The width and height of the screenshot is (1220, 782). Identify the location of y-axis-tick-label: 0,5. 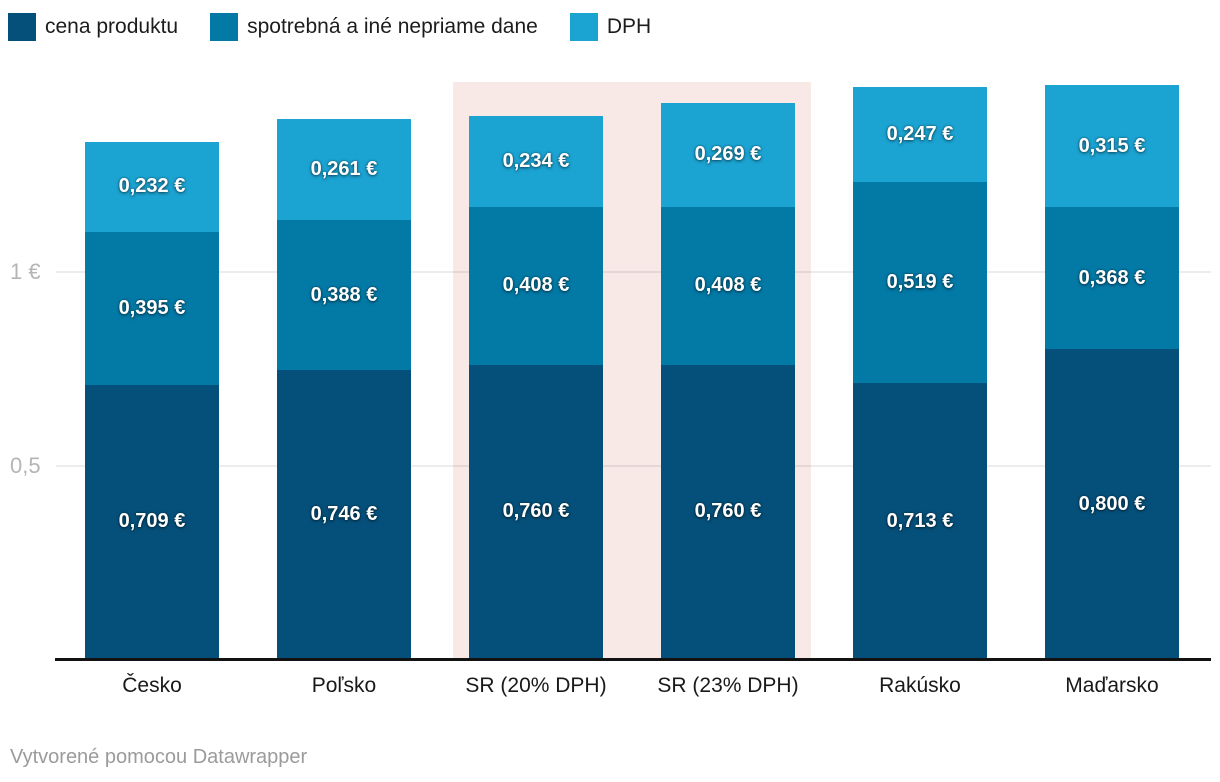
(25, 465).